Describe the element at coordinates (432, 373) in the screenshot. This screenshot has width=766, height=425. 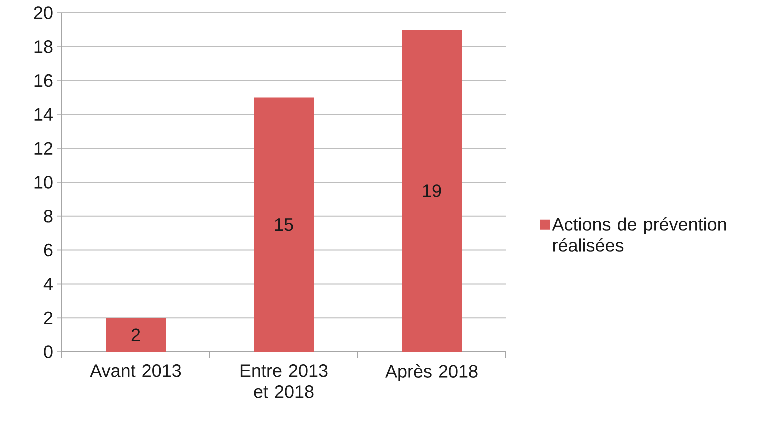
I see `x-tick-label: Après 2018` at that location.